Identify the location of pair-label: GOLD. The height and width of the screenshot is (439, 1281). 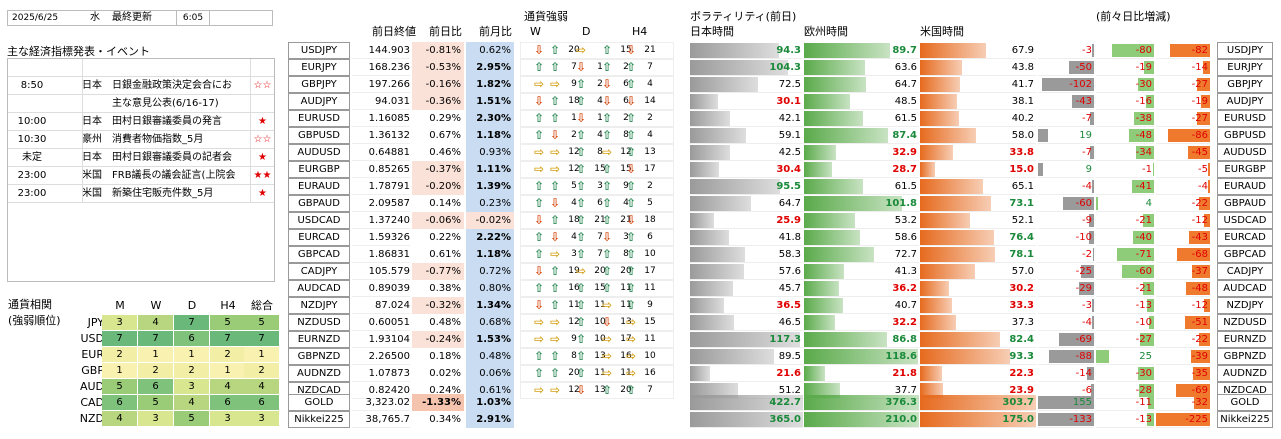
(319, 402).